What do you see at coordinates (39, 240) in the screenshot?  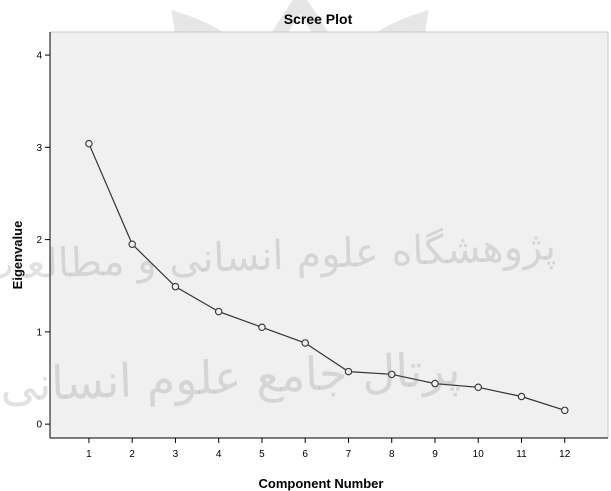 I see `y-tick-label: 2` at bounding box center [39, 240].